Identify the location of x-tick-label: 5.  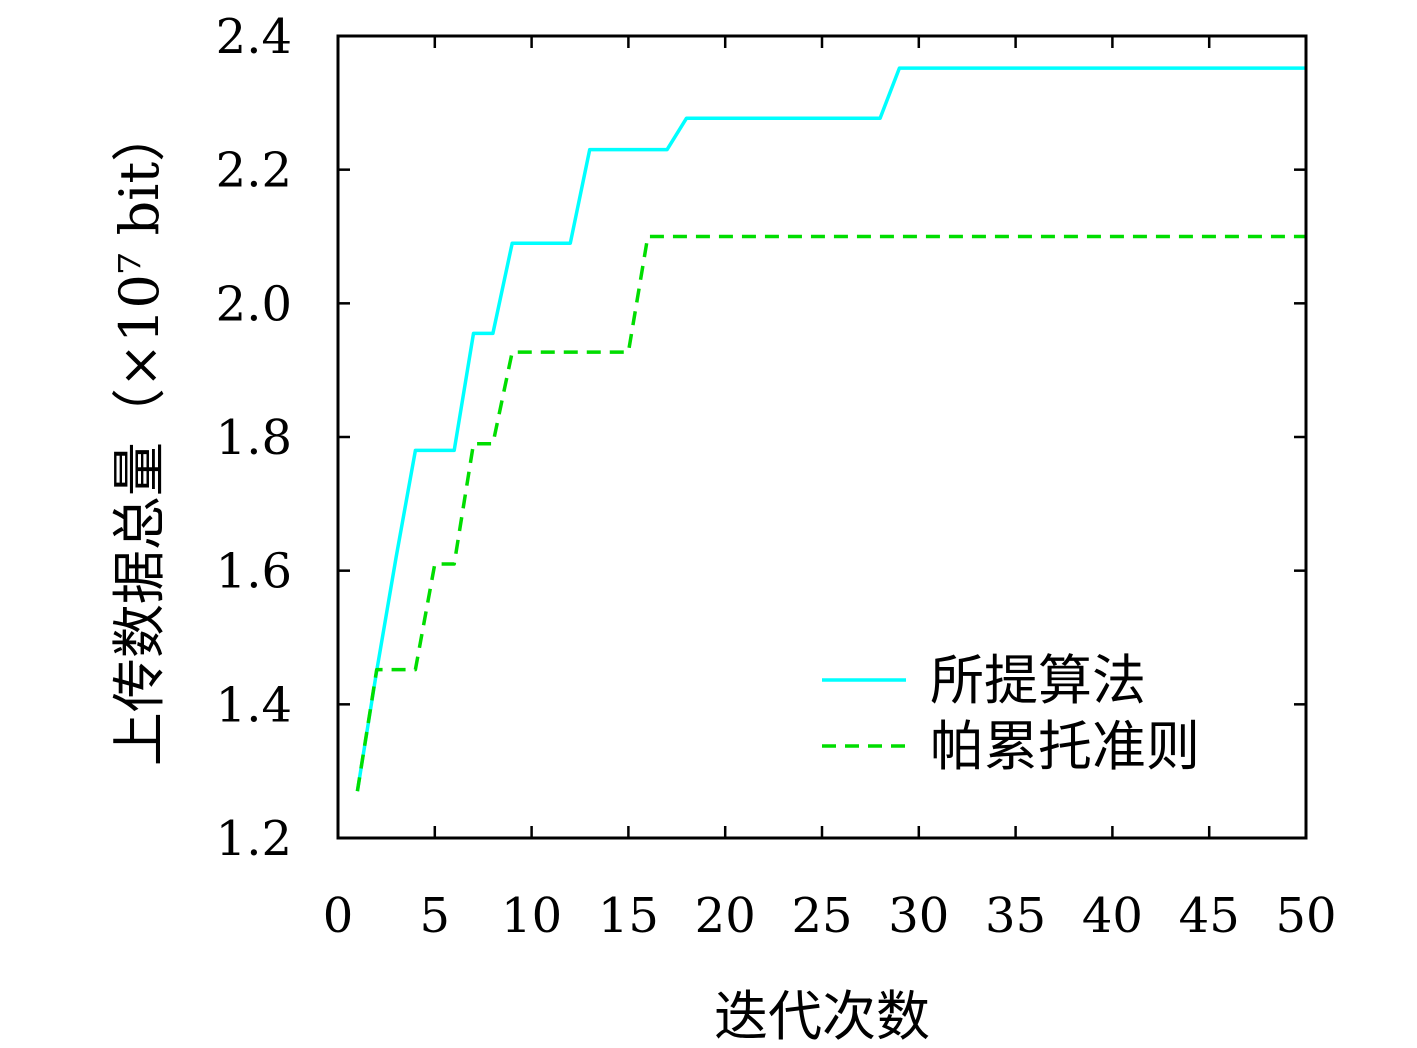
(435, 916).